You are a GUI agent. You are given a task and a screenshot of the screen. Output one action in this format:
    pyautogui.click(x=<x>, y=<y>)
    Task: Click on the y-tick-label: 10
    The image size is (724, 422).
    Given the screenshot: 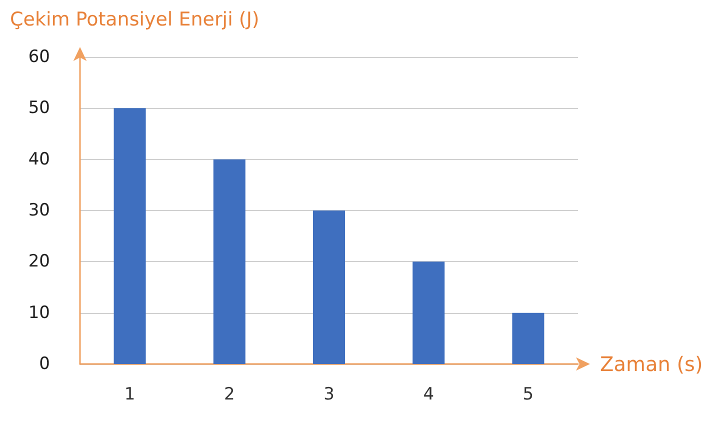 What is the action you would take?
    pyautogui.click(x=39, y=312)
    